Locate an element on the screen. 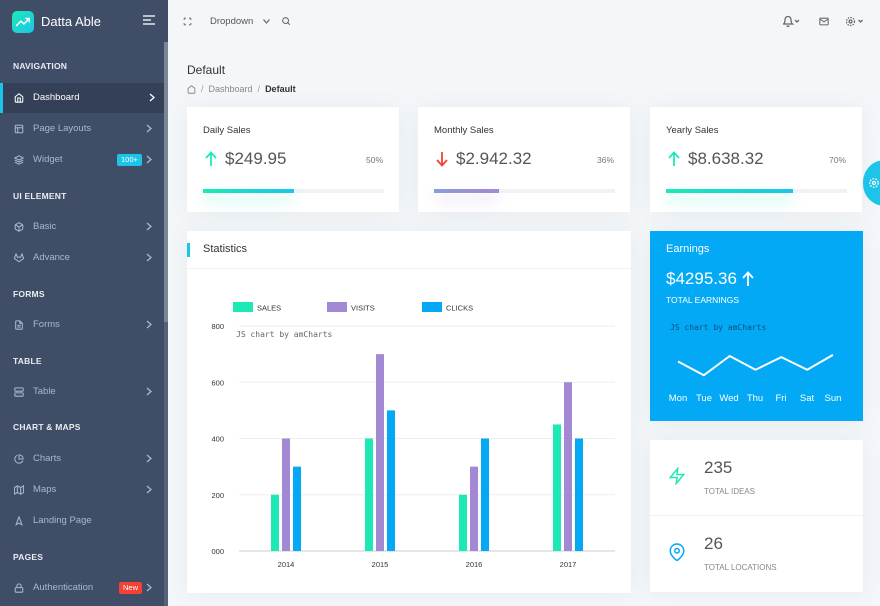  sidebar-item-forms: Forms is located at coordinates (82, 325).